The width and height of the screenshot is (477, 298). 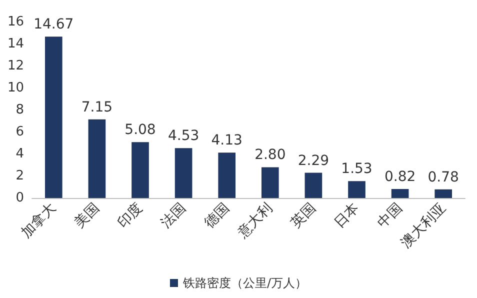 What do you see at coordinates (346, 216) in the screenshot?
I see `x-tick-label: 日本` at bounding box center [346, 216].